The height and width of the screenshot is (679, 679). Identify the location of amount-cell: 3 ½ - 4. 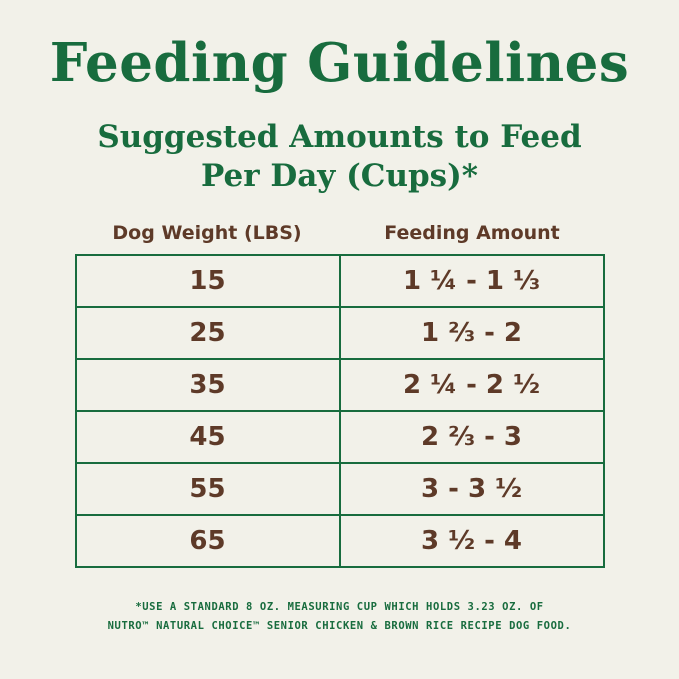
(471, 540).